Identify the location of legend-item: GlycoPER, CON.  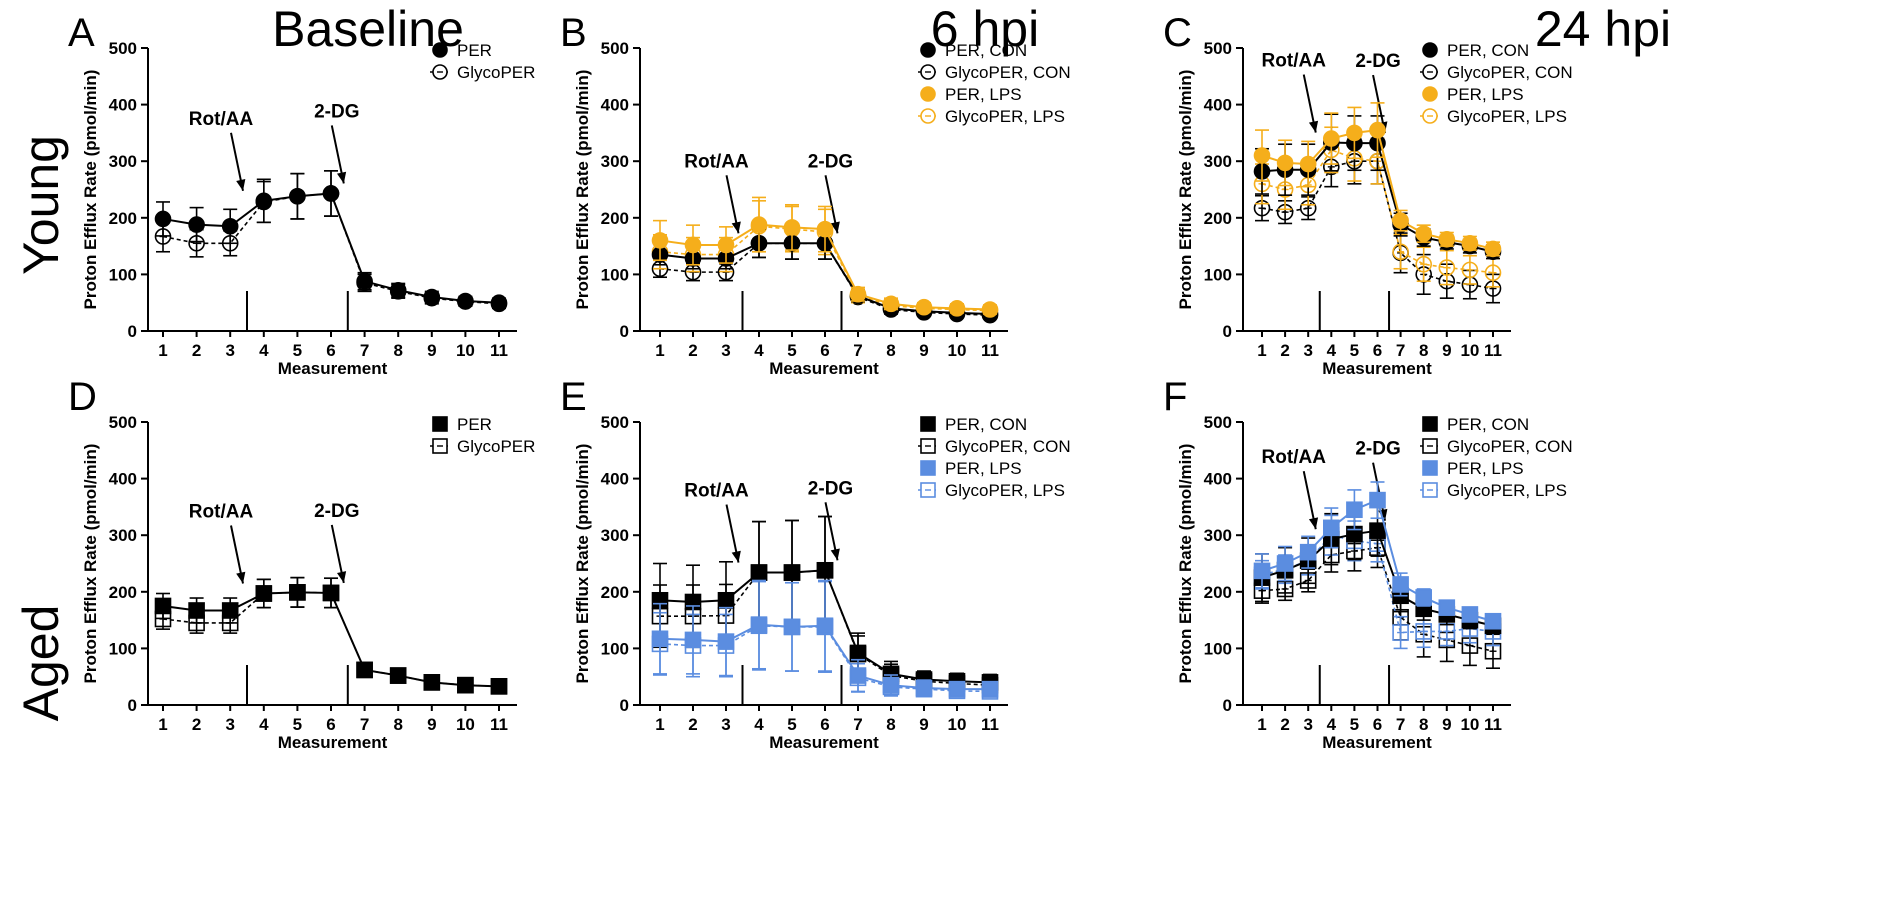
(1496, 72).